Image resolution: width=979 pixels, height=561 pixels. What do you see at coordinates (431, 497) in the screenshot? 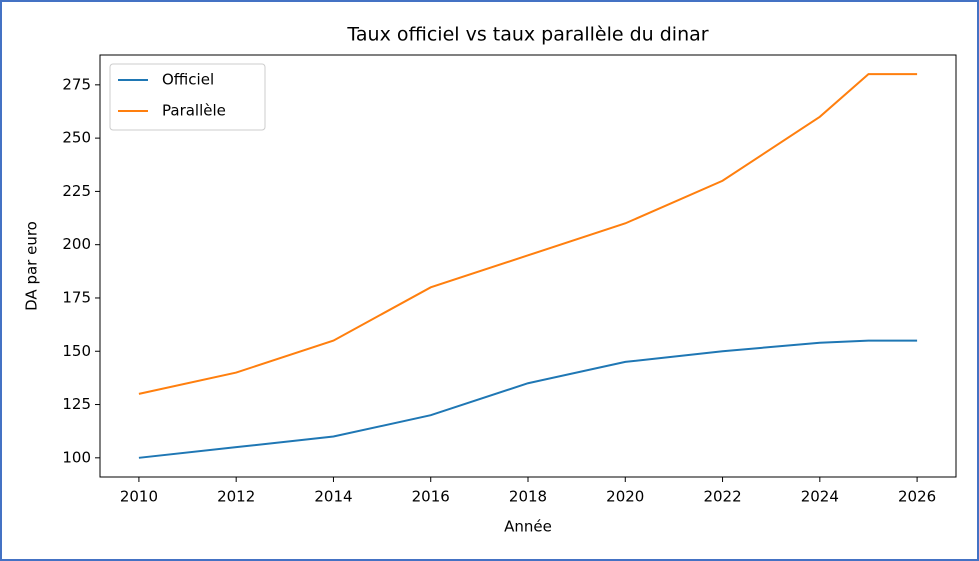
I see `x-tick-label: 2016` at bounding box center [431, 497].